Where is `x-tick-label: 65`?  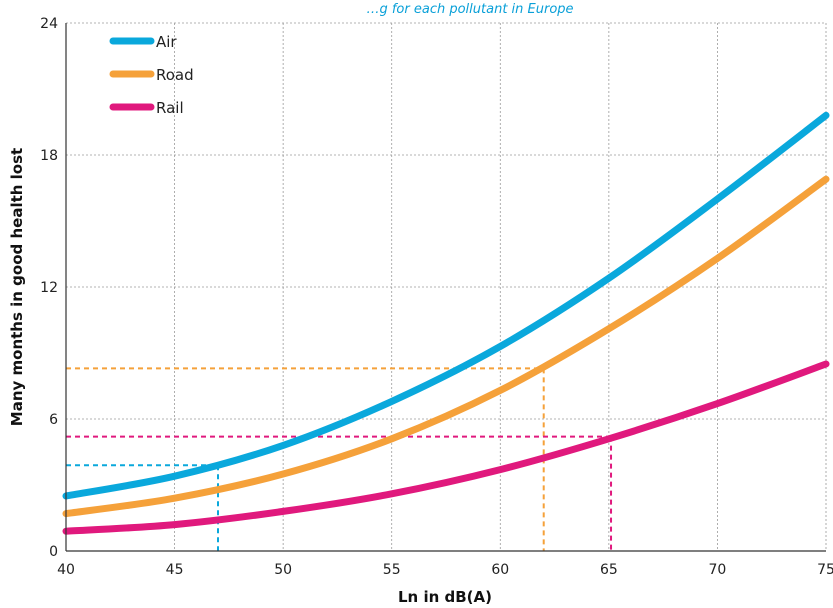
x-tick-label: 65 is located at coordinates (609, 570).